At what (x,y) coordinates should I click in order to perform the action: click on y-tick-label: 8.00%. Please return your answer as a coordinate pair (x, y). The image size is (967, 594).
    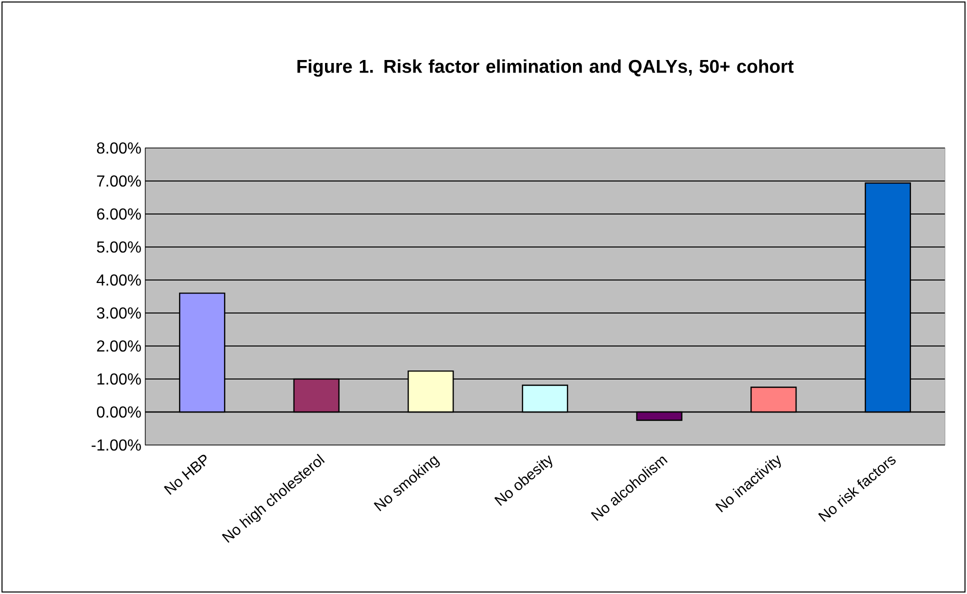
    Looking at the image, I should click on (118, 148).